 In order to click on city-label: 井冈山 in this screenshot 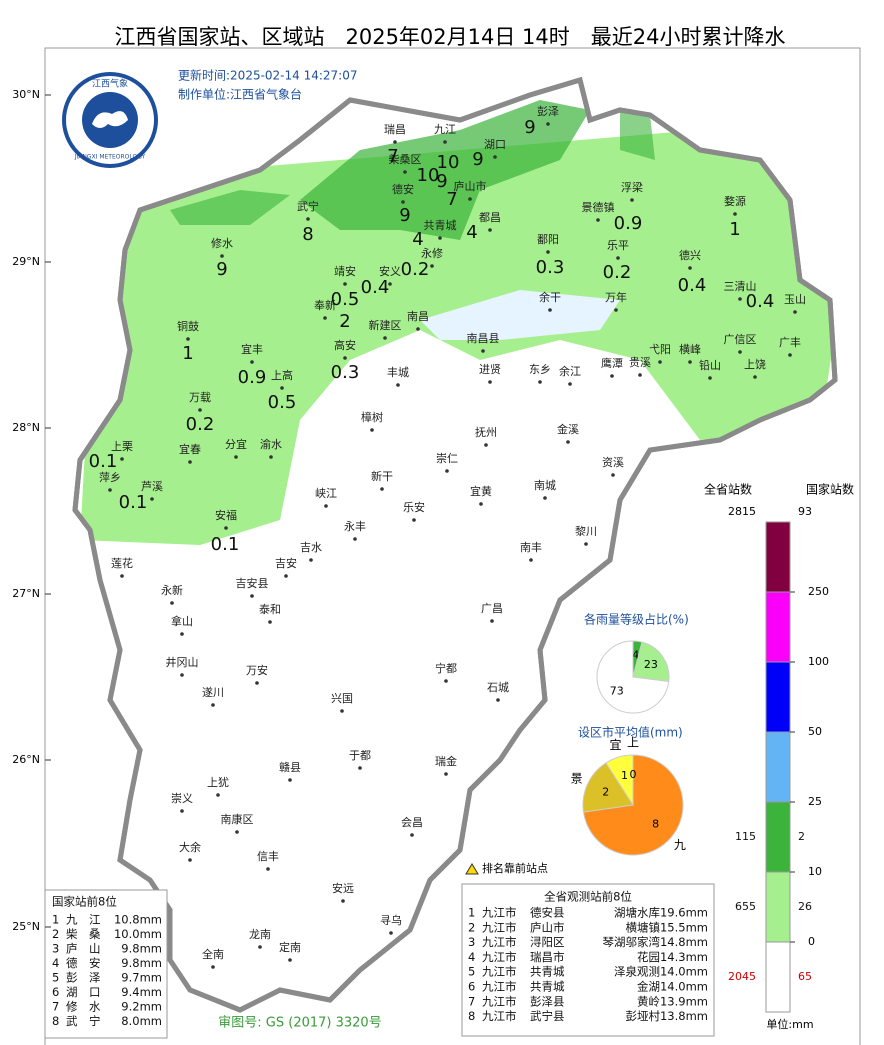, I will do `click(182, 662)`.